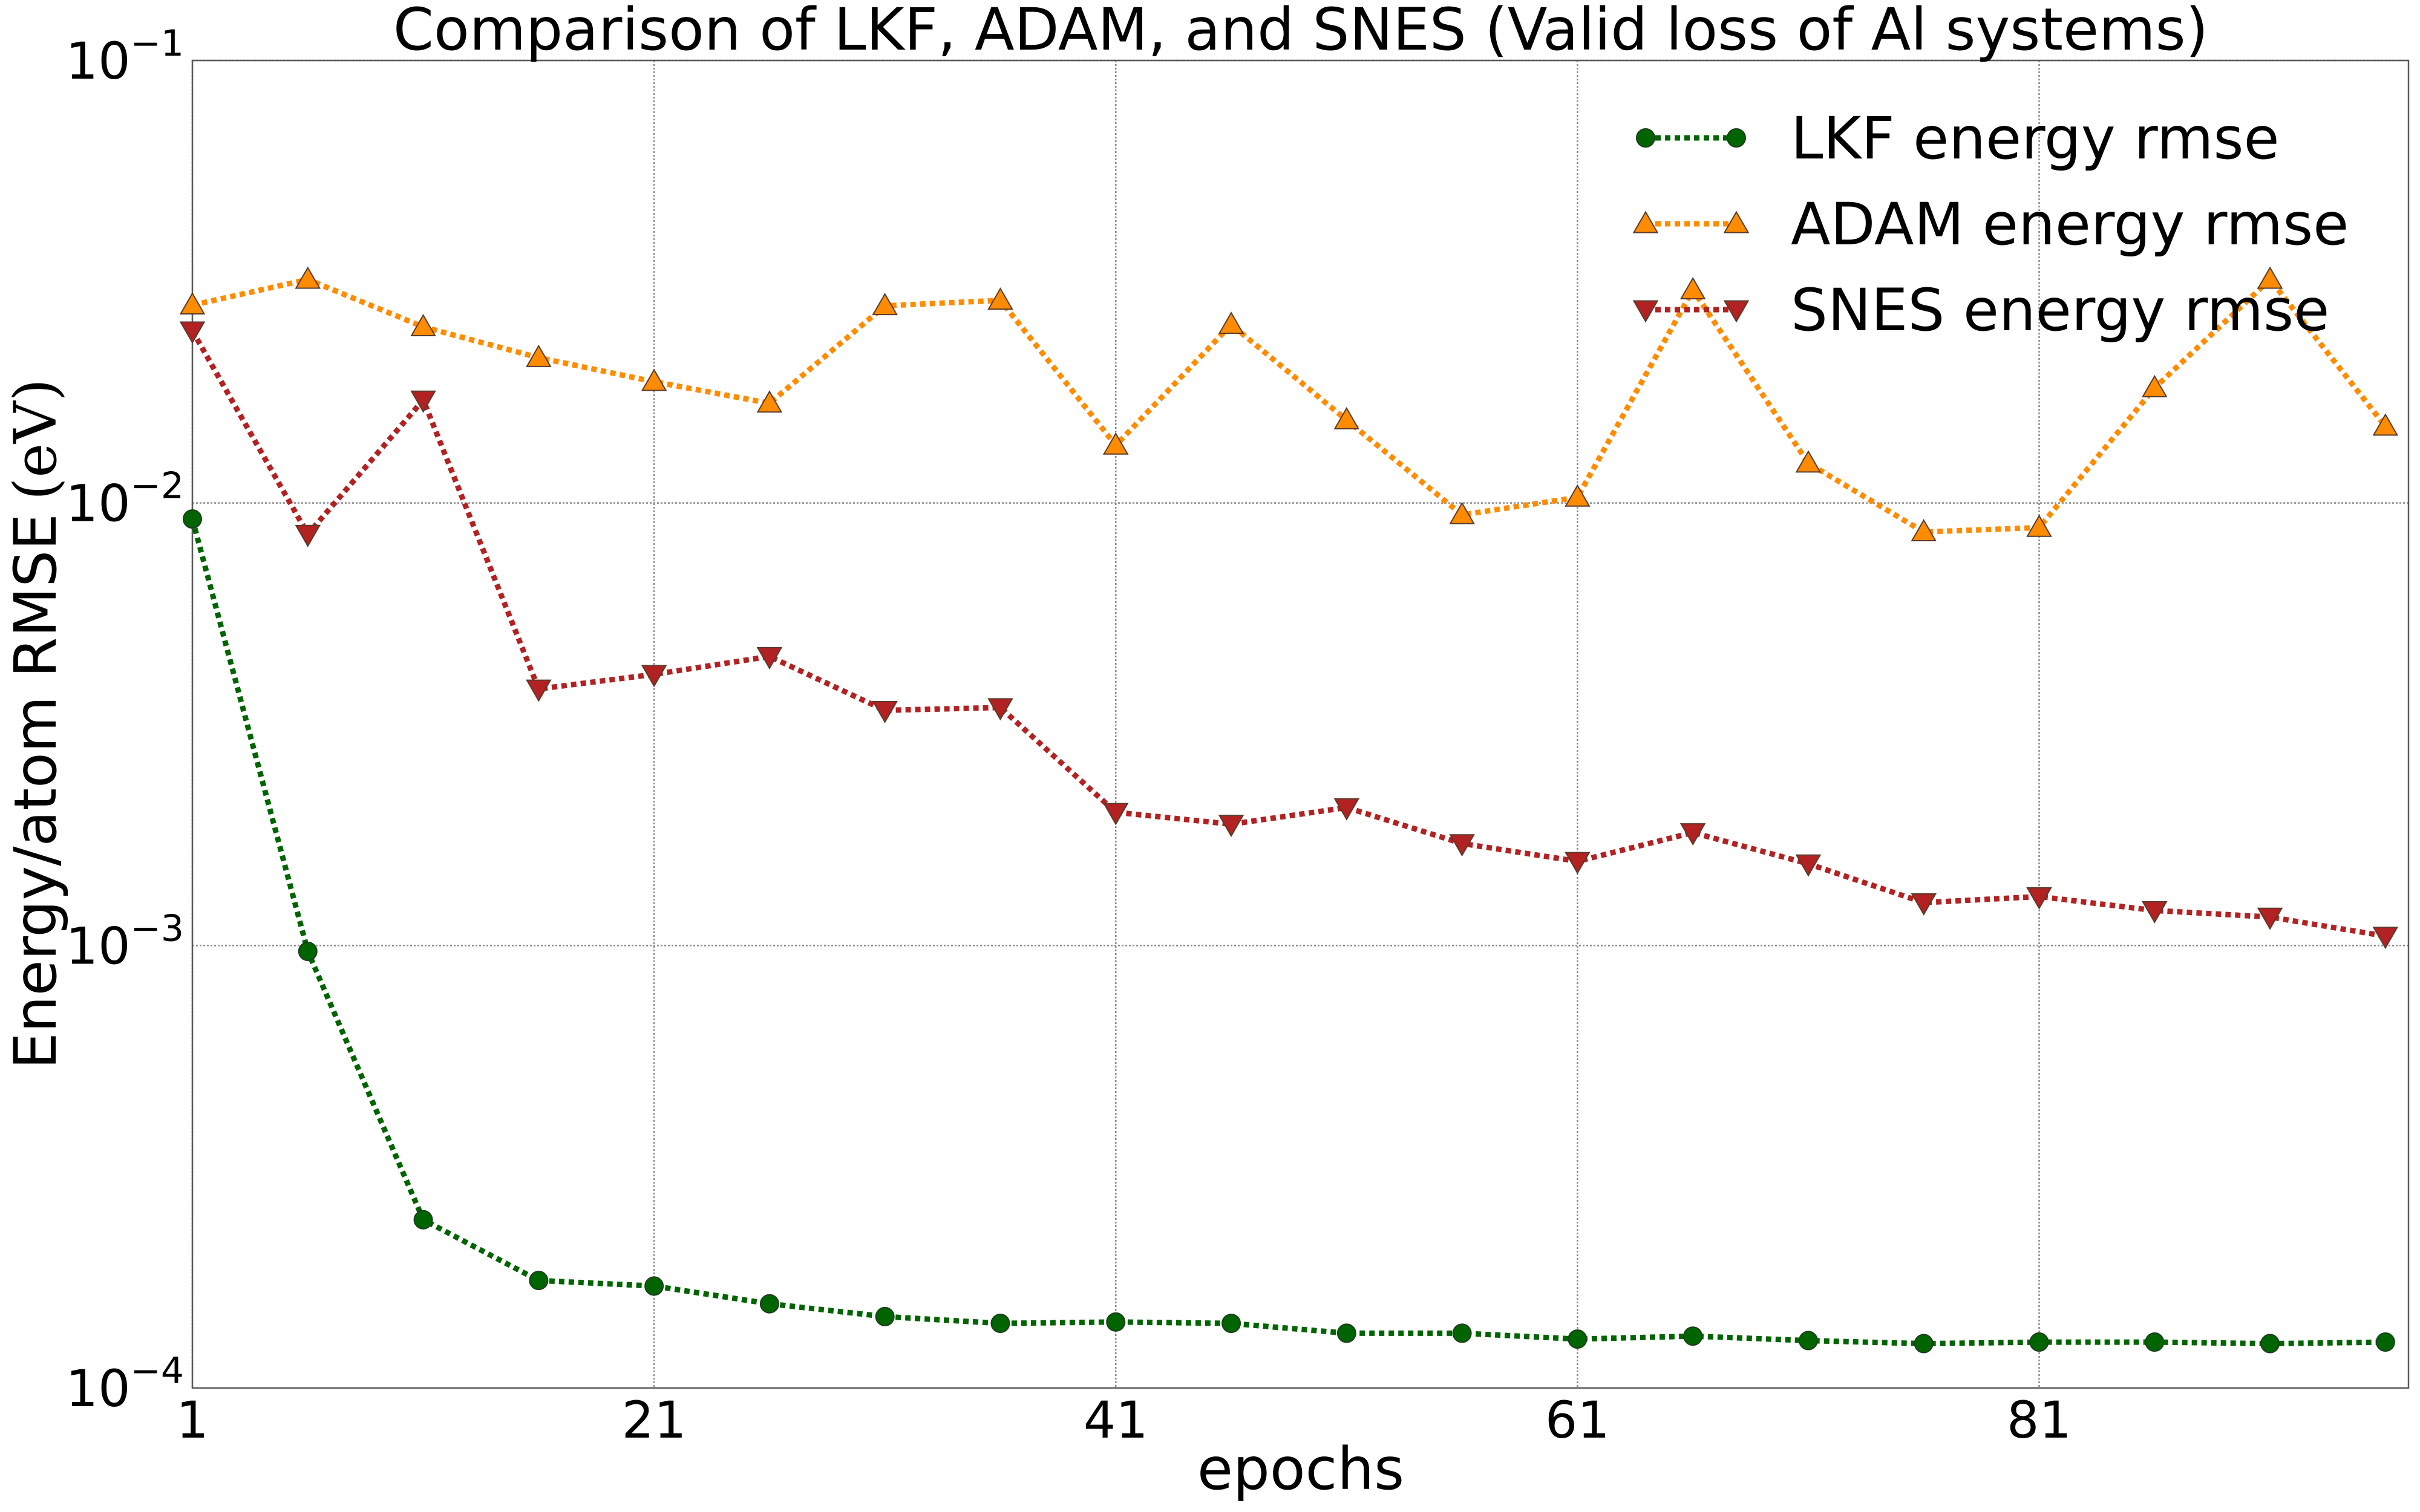 This screenshot has height=1512, width=2420. What do you see at coordinates (157, 486) in the screenshot?
I see `y-tick-exponent: −2` at bounding box center [157, 486].